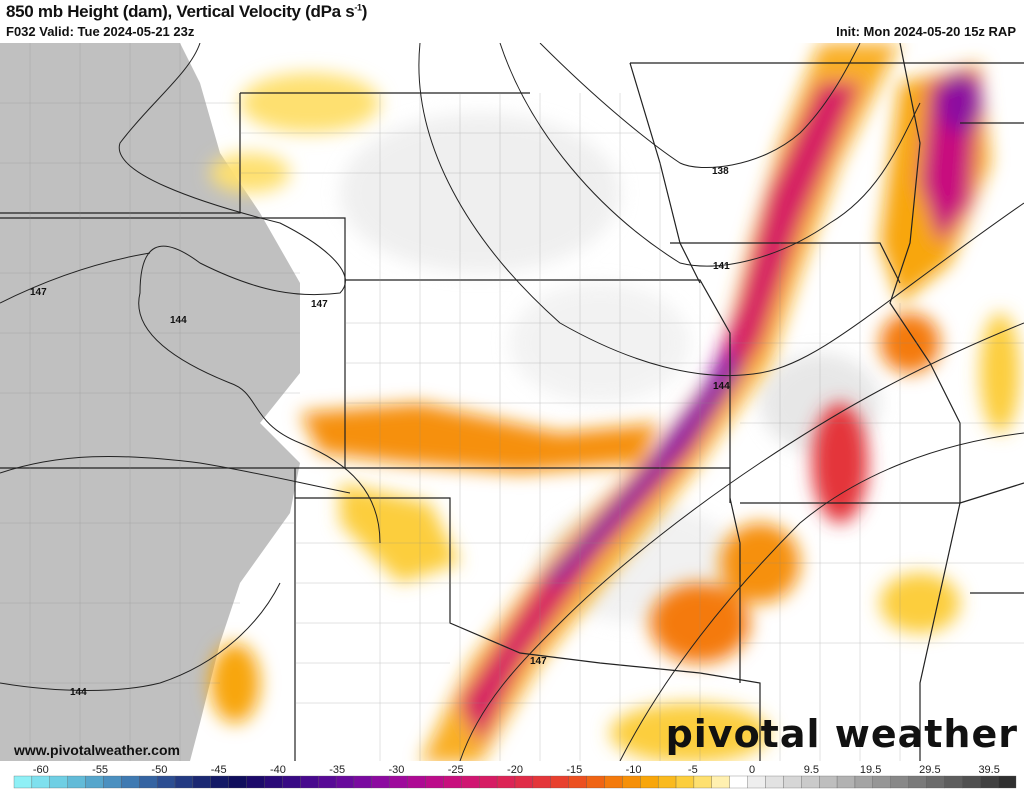  What do you see at coordinates (100, 31) in the screenshot?
I see `valid-time: F032 Valid: Tue 2024-05-21 23z` at bounding box center [100, 31].